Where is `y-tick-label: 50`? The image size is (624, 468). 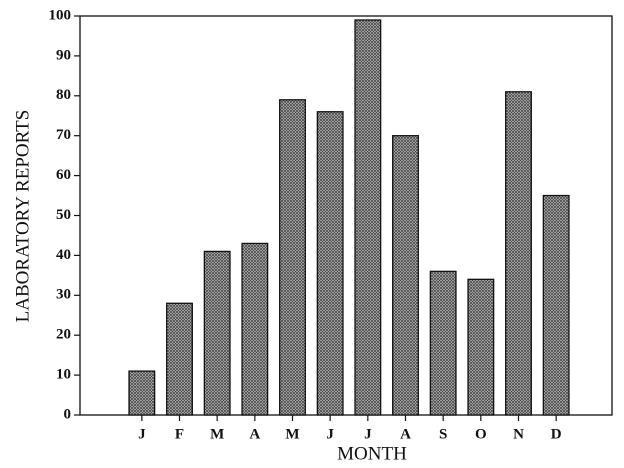 y-tick-label: 50 is located at coordinates (63, 215).